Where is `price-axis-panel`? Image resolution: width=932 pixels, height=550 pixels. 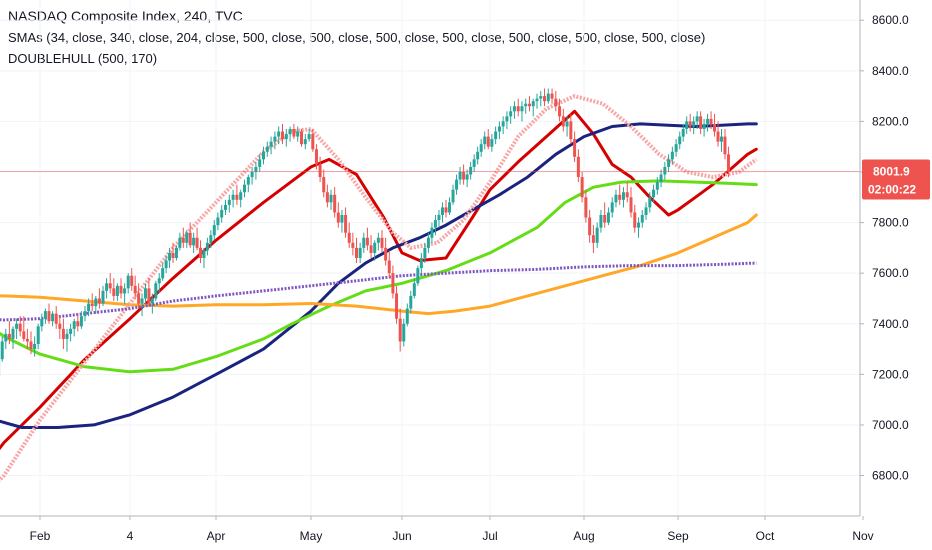 price-axis-panel is located at coordinates (896, 275).